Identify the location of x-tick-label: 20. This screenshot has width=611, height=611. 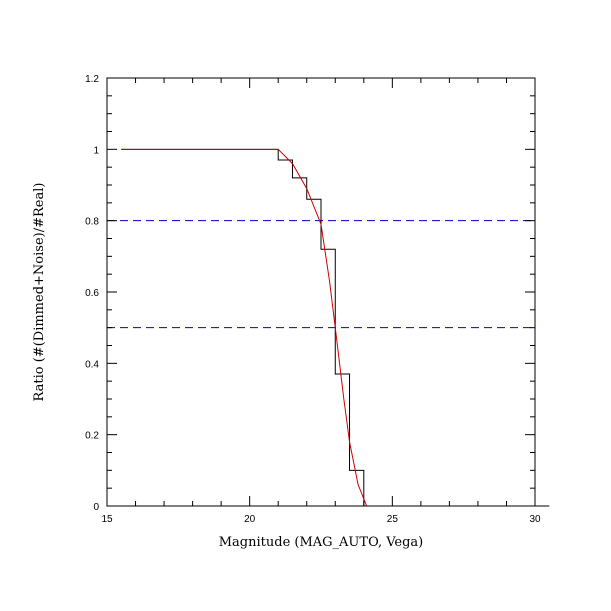
(250, 519).